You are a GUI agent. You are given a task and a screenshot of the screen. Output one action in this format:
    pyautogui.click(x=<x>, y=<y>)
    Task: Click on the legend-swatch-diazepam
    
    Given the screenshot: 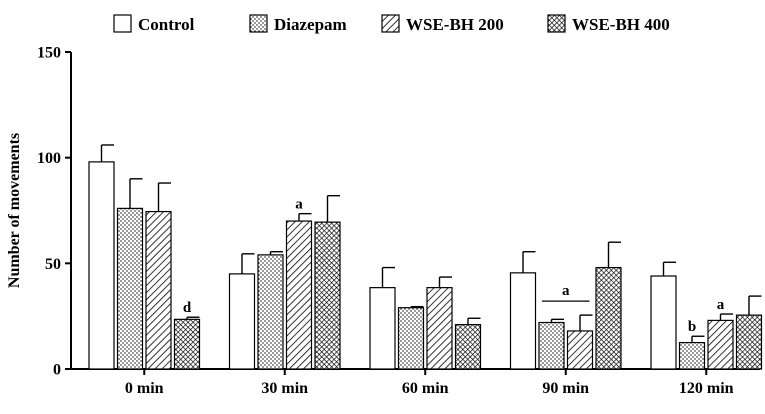 What is the action you would take?
    pyautogui.click(x=258, y=23)
    